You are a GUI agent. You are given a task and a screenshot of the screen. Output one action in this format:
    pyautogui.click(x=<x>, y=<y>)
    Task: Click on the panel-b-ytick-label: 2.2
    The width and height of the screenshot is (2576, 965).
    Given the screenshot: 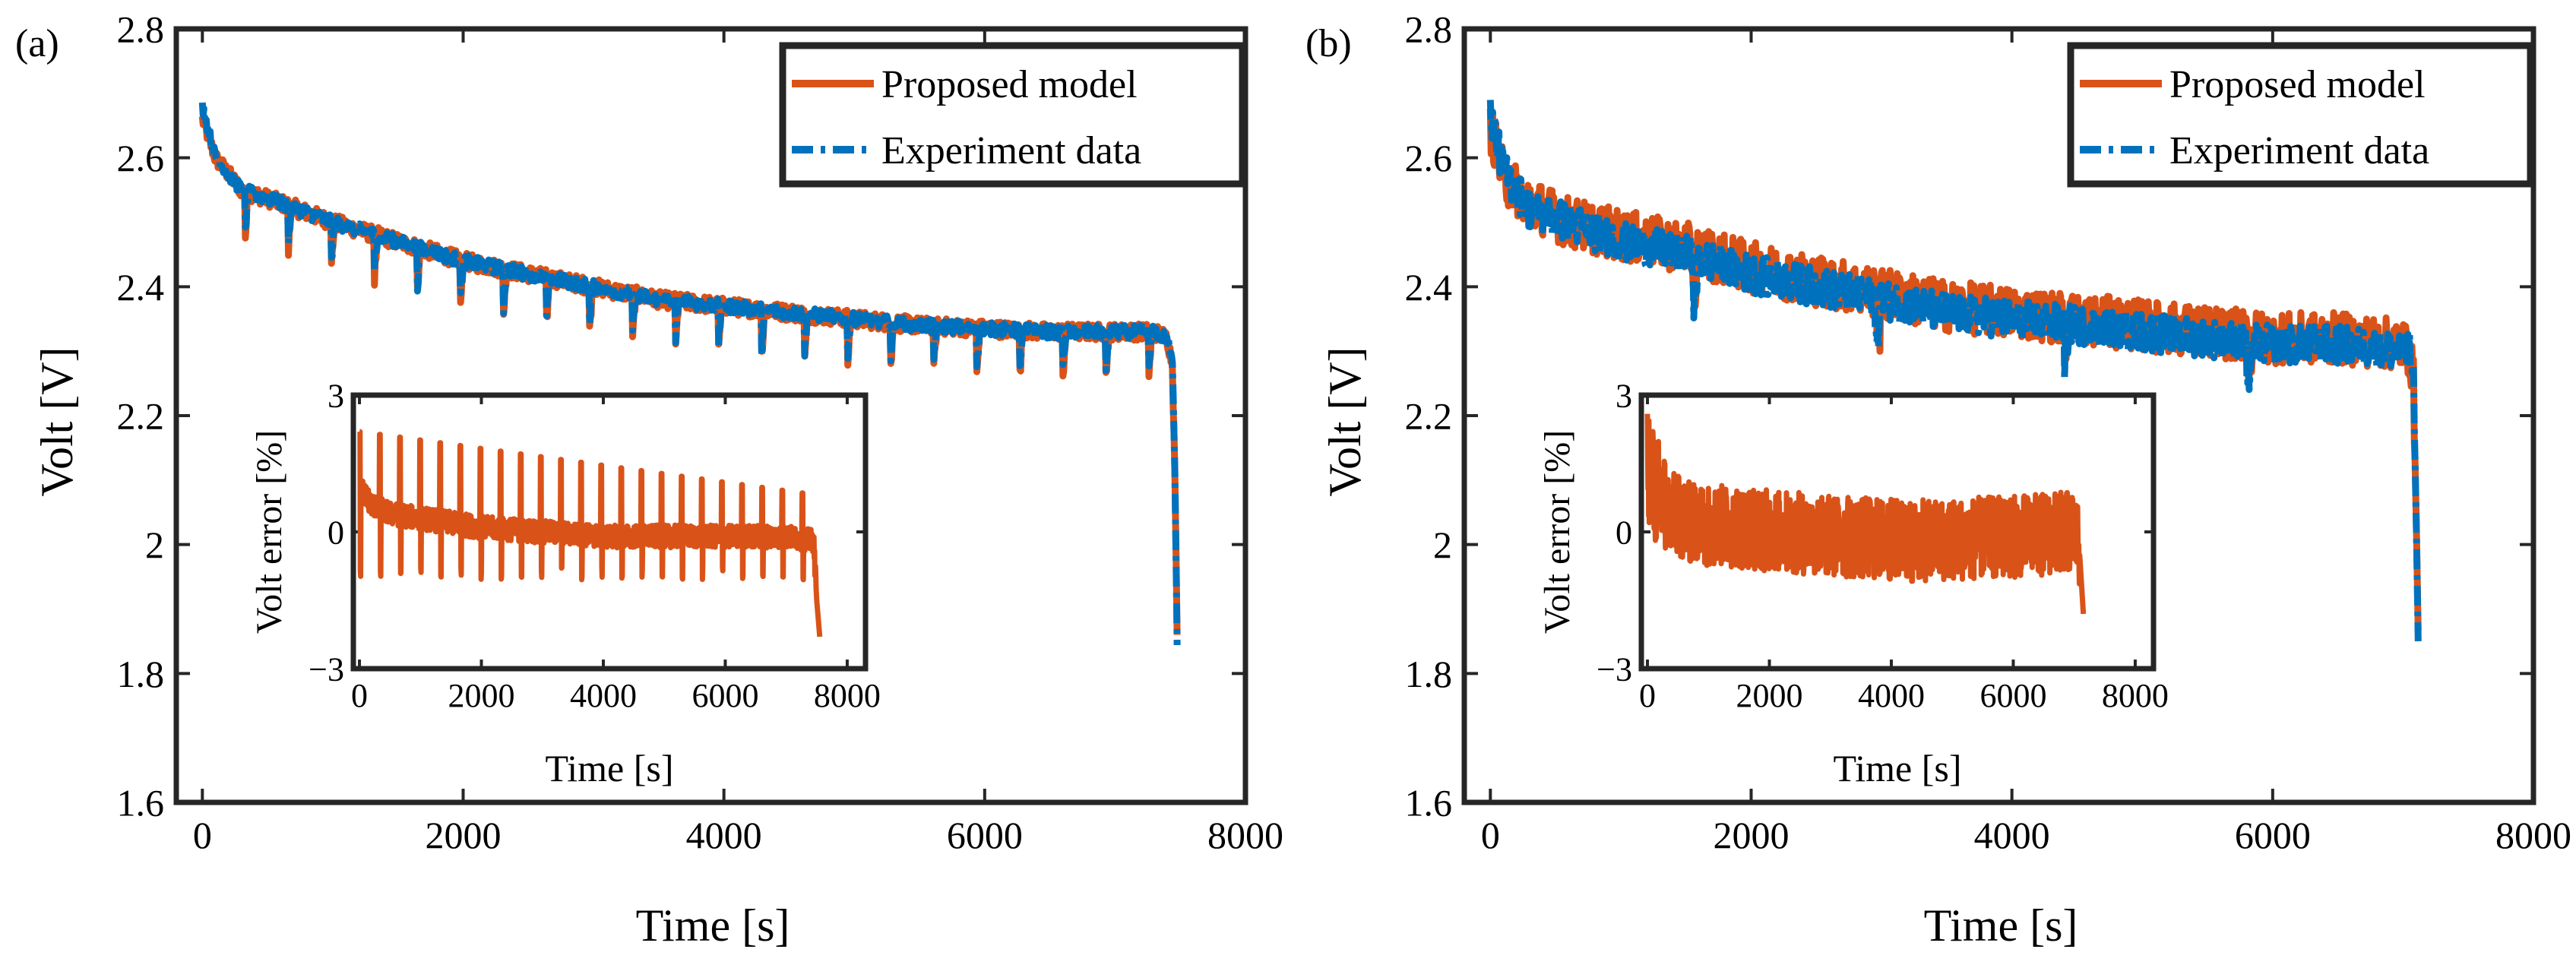 What is the action you would take?
    pyautogui.click(x=1429, y=416)
    